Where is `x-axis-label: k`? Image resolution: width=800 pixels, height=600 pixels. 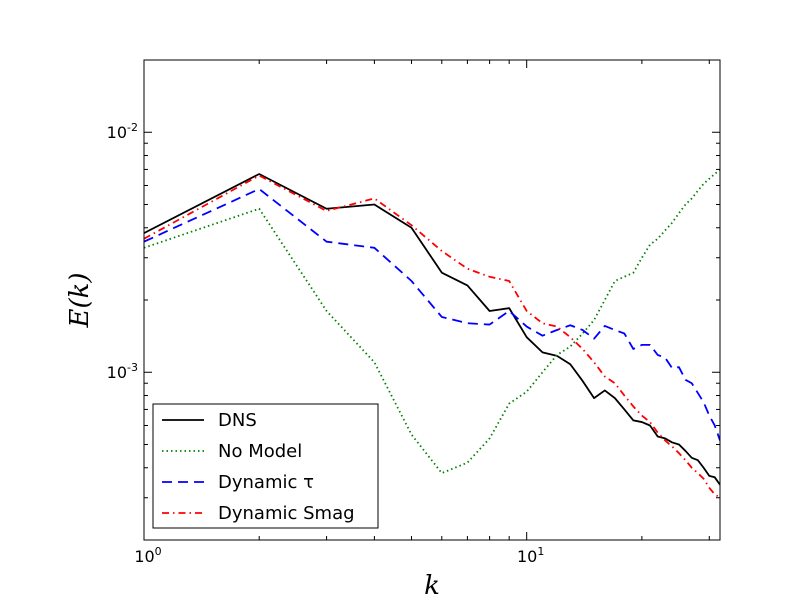 x-axis-label: k is located at coordinates (432, 585).